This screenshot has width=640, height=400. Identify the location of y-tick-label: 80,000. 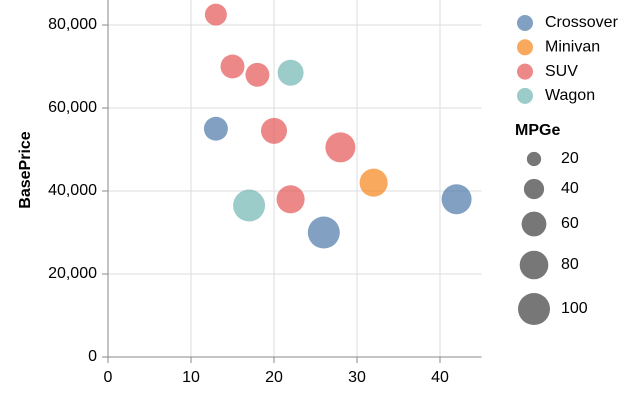
(72, 24).